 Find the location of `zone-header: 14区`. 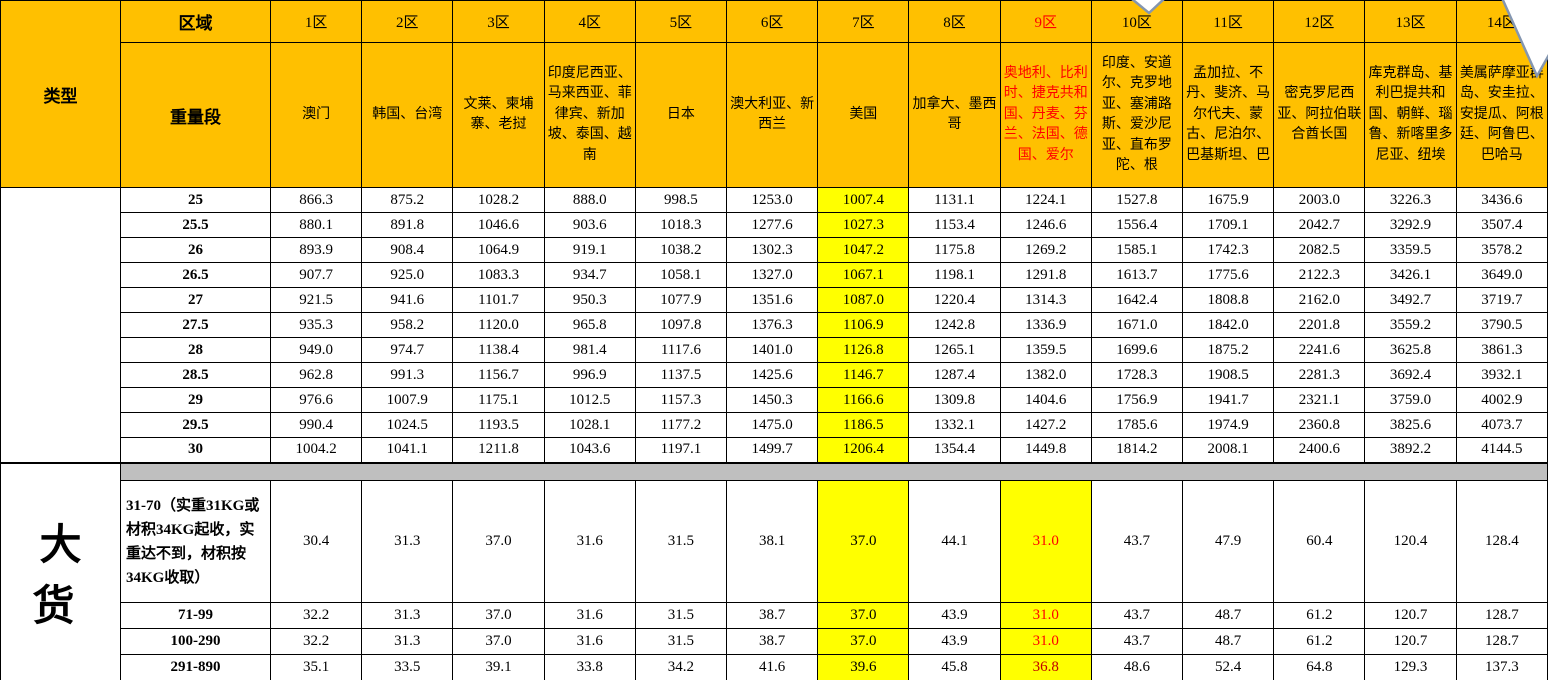

zone-header: 14区 is located at coordinates (1501, 21).